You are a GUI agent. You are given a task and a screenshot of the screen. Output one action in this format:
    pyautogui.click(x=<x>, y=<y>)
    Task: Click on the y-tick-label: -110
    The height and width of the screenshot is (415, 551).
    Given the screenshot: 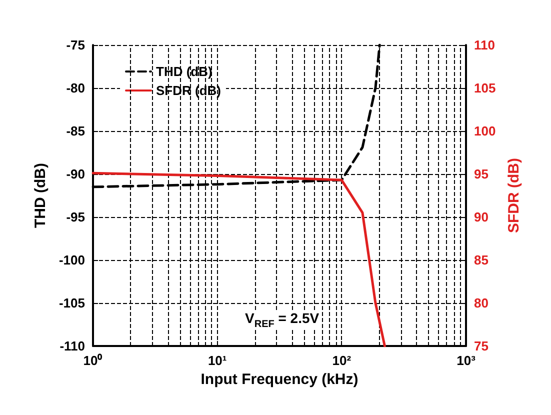 What is the action you would take?
    pyautogui.click(x=72, y=346)
    